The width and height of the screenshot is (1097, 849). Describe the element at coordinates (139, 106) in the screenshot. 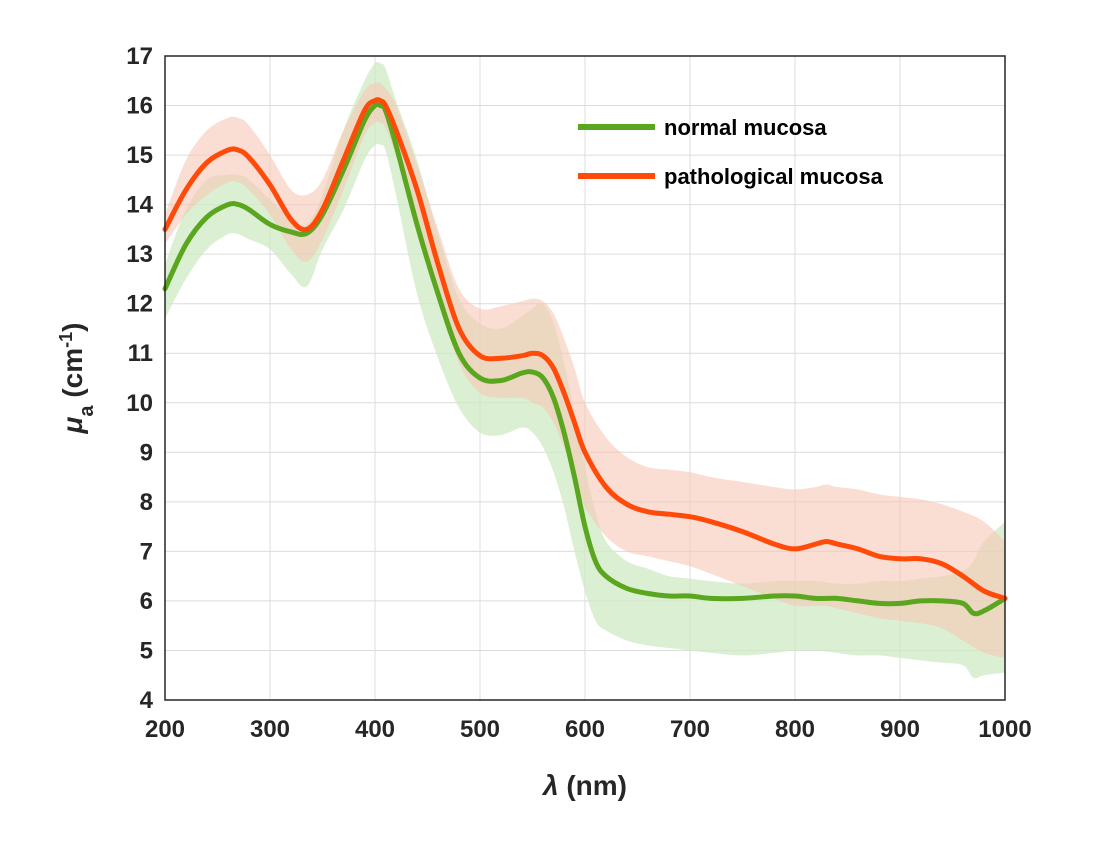

I see `y-tick-label-16: 16` at that location.